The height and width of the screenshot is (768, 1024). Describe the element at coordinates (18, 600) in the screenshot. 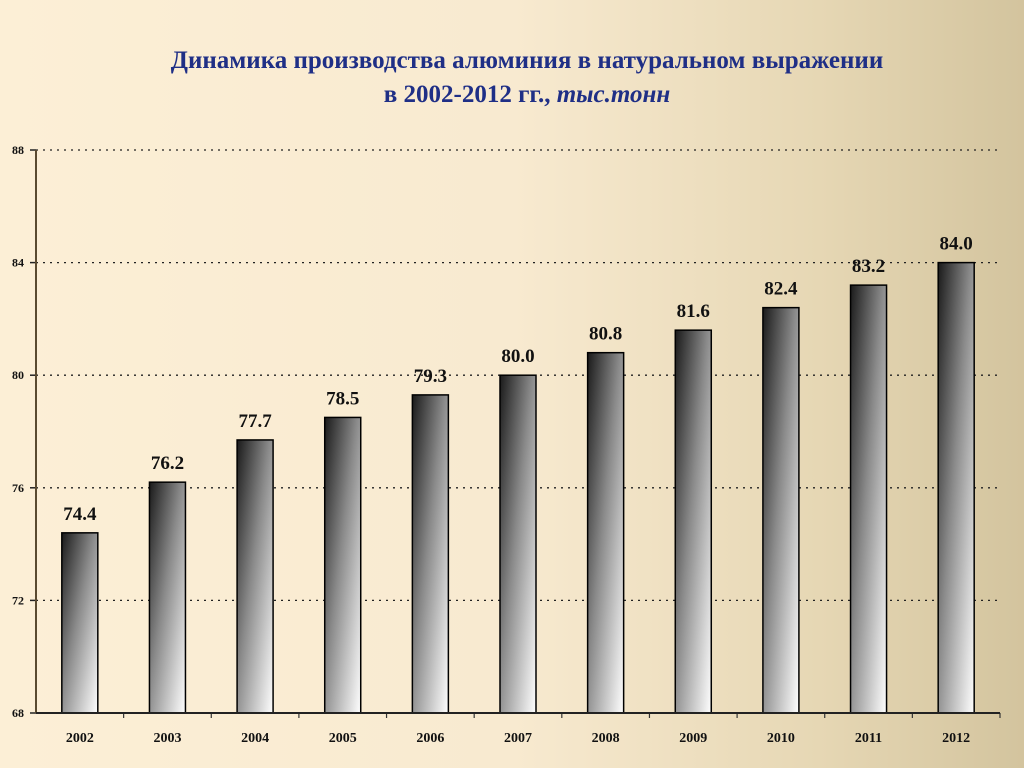

I see `y-tick-label: 72` at that location.